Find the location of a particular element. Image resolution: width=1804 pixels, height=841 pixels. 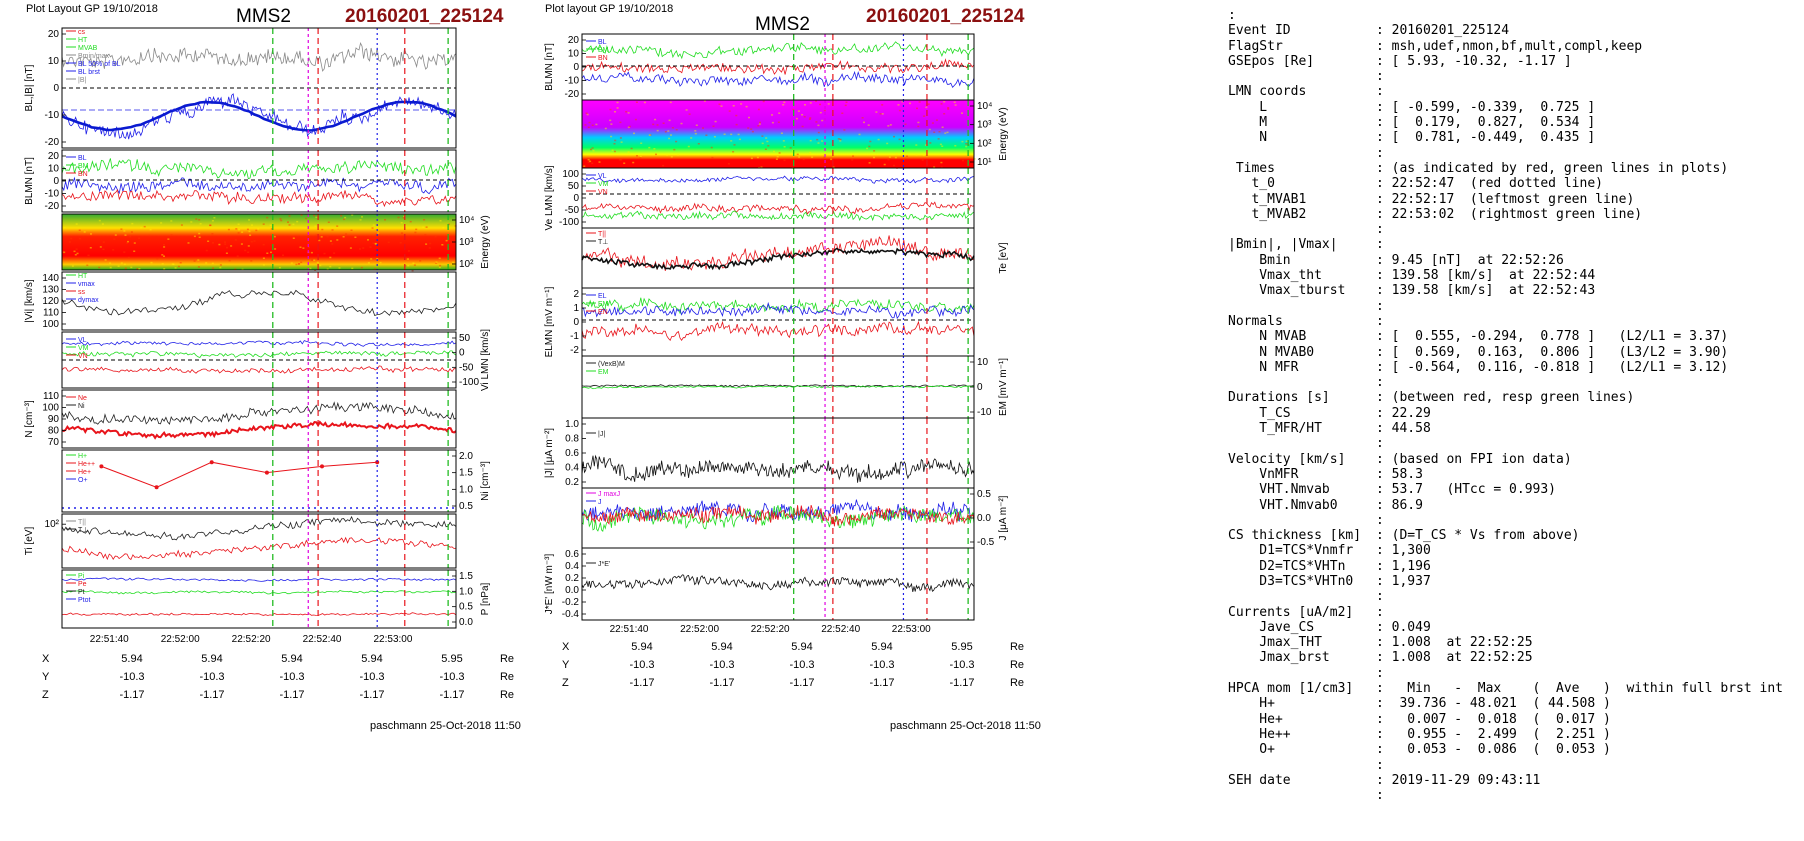

legend-label: VL is located at coordinates (602, 176).